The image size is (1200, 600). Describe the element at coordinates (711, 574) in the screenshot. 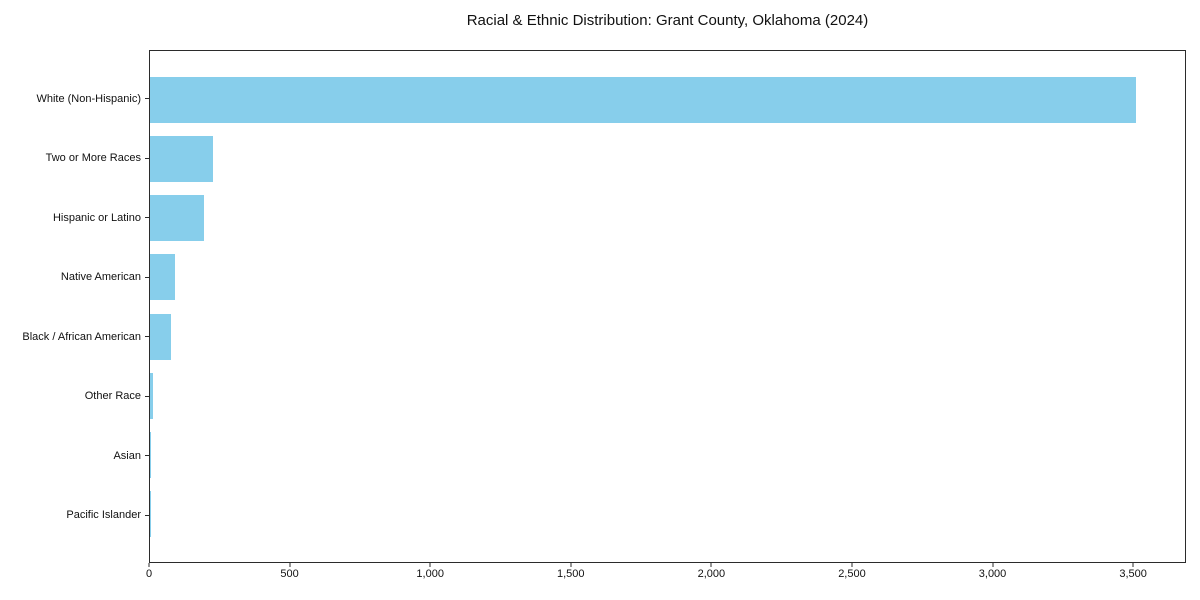

I see `x-tick-label-2000: 2,000` at that location.